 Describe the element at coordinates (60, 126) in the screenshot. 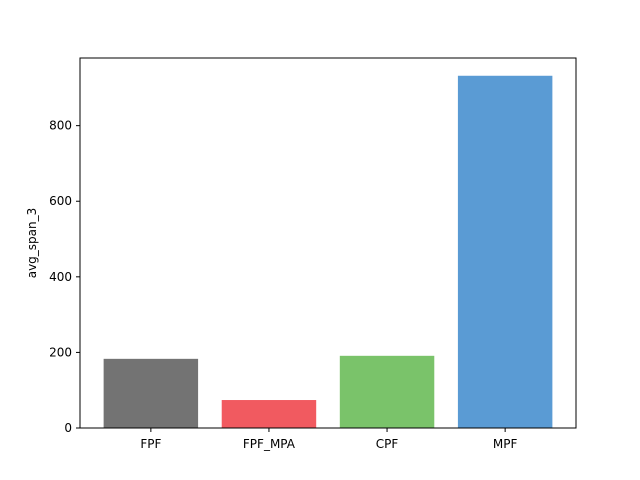

I see `y-tick-label: 800` at that location.